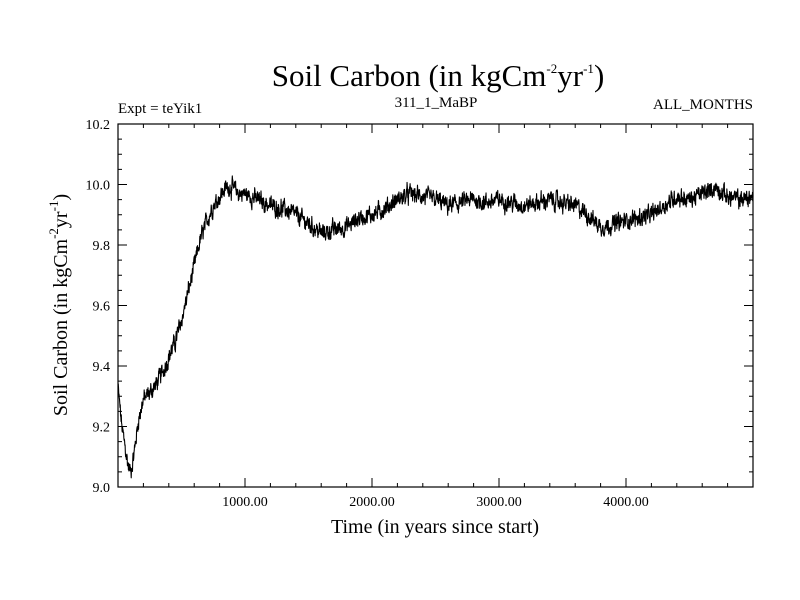  I want to click on x-axis-label: Time (in years since start), so click(435, 527).